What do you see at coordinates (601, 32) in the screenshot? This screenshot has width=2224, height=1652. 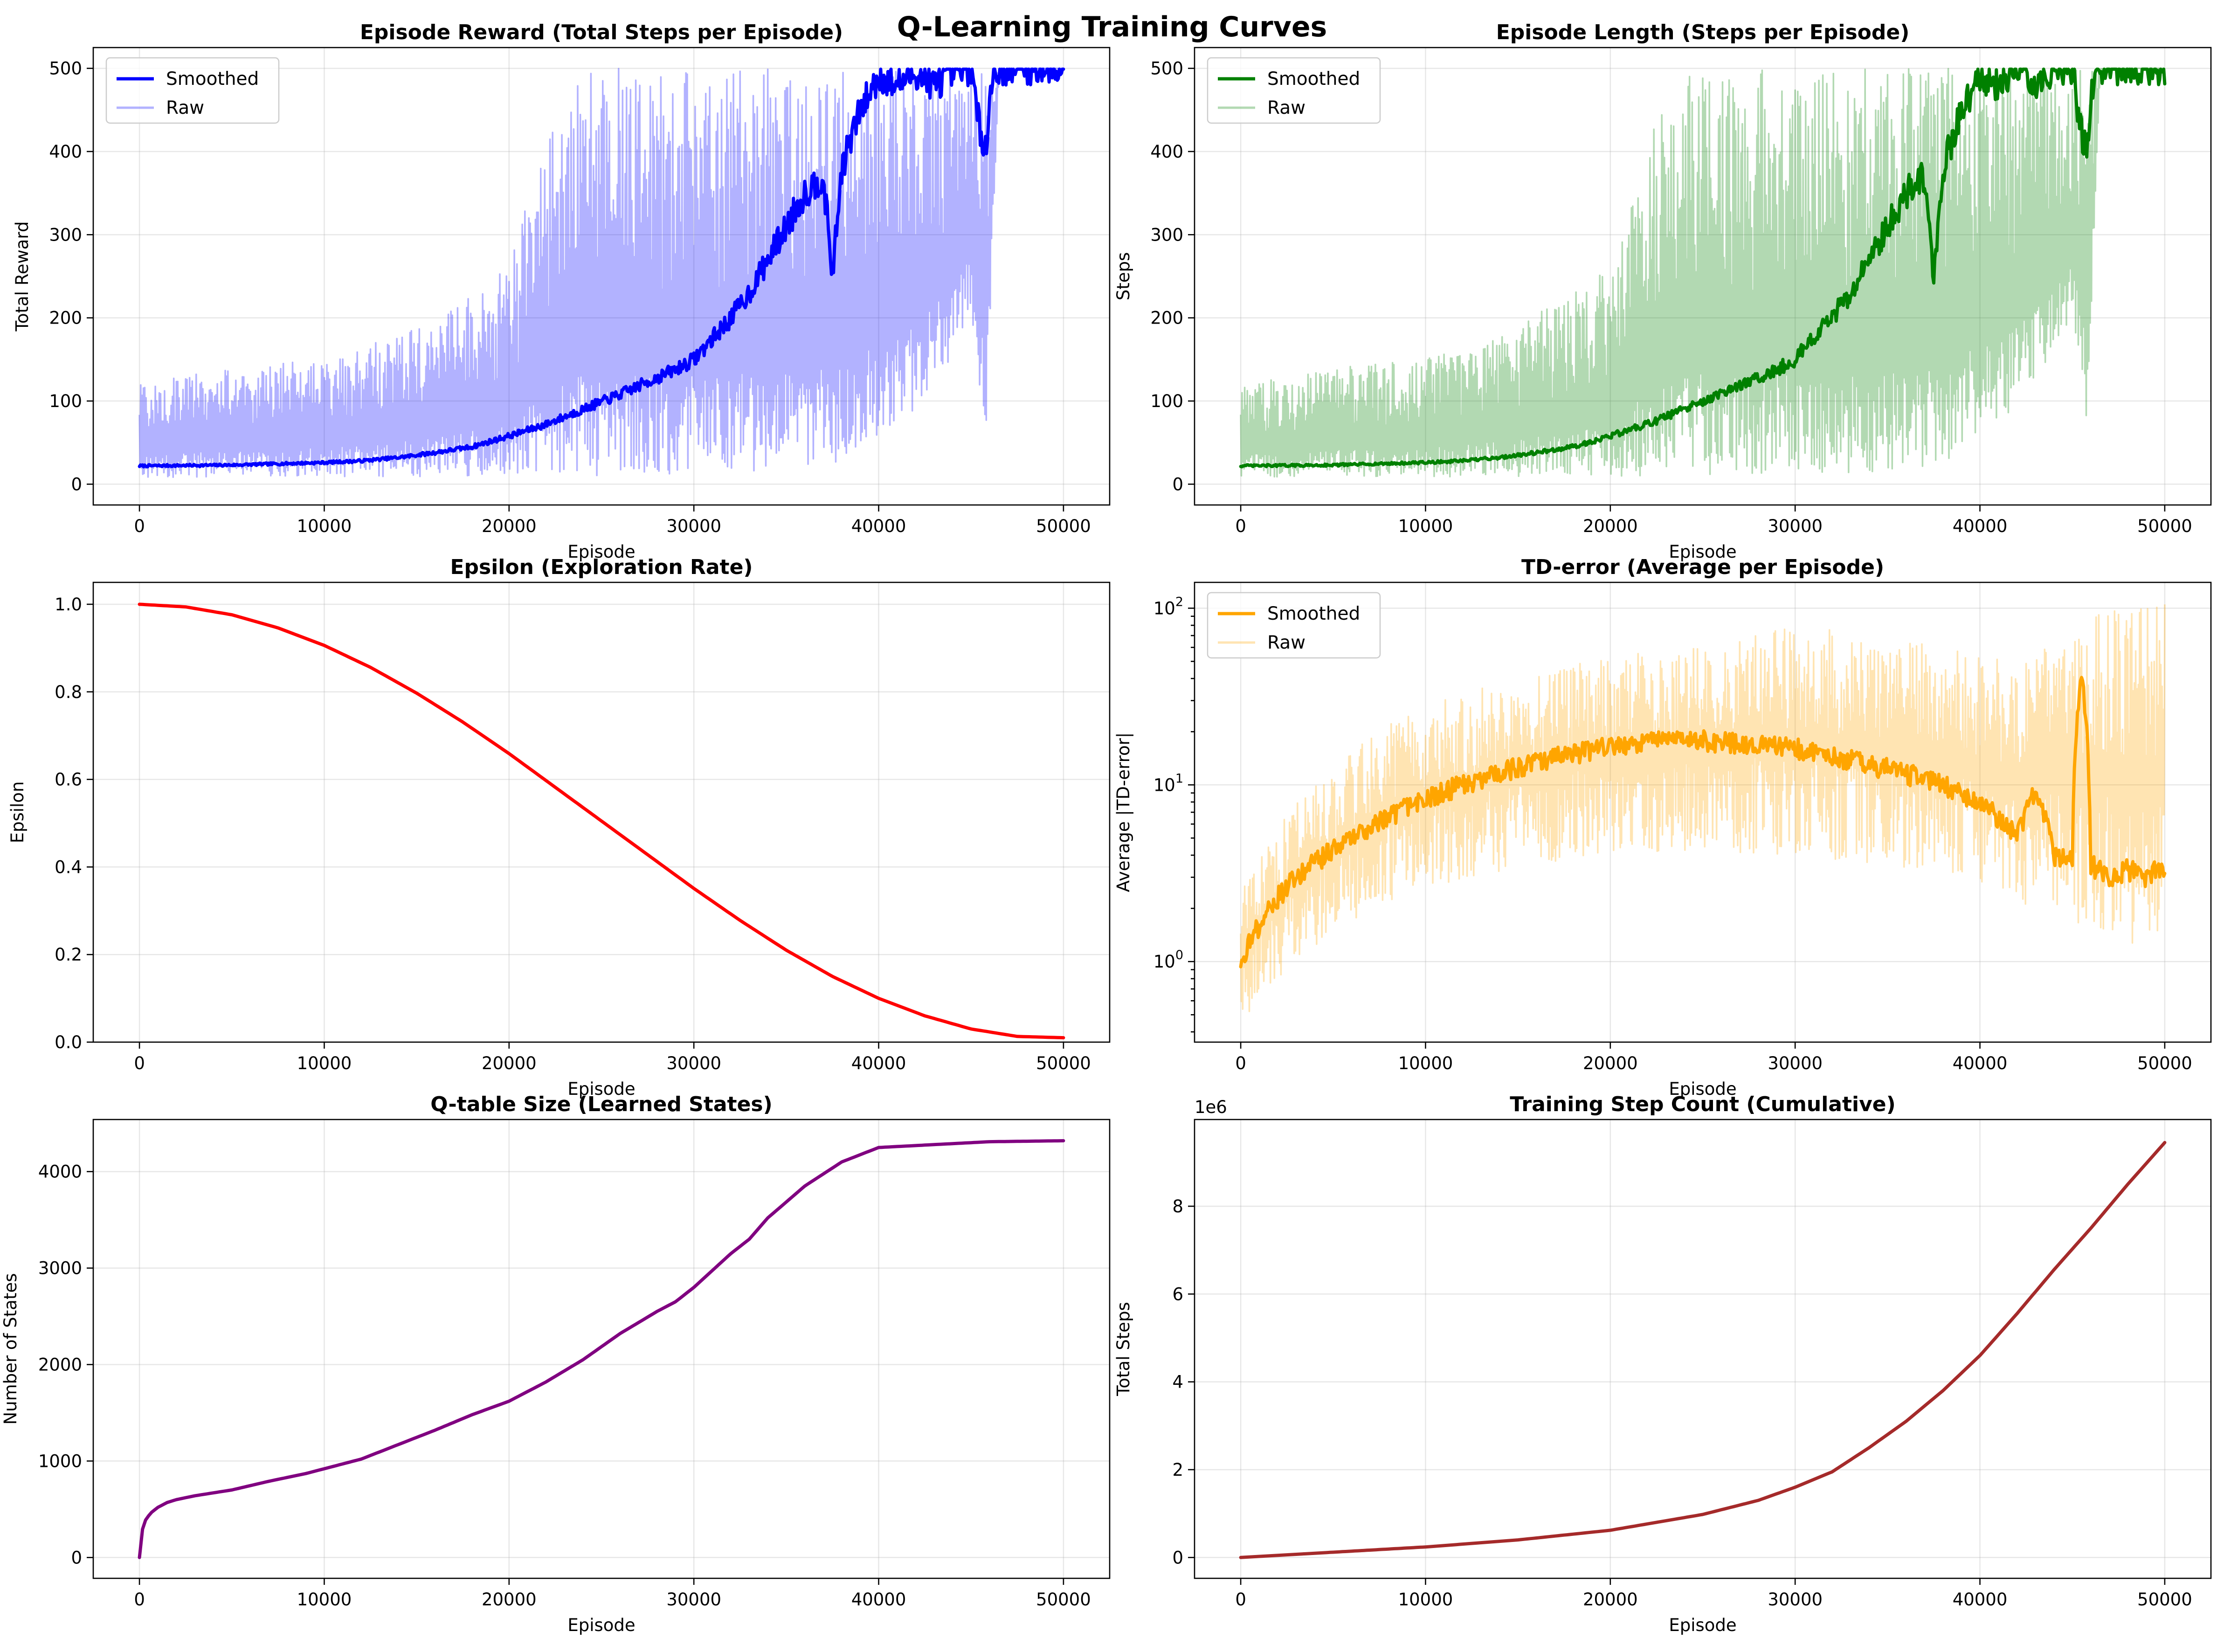 I see `panel-title: Episode Reward (Total Steps per Episode)` at bounding box center [601, 32].